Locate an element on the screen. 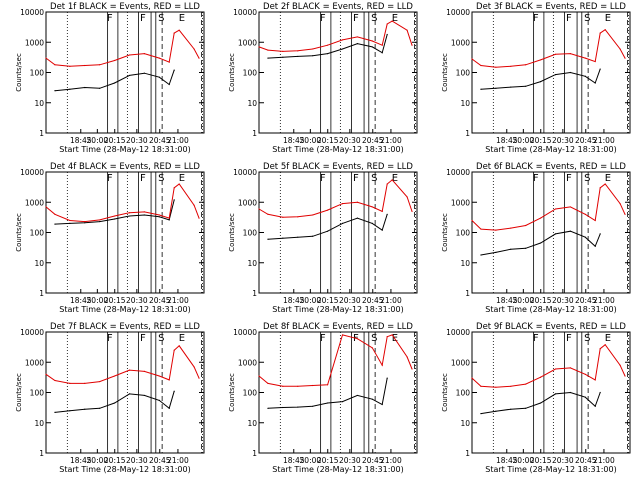 The width and height of the screenshot is (640, 480). chart-title: Det 8f BLACK = Events, RED = LLD is located at coordinates (338, 327).